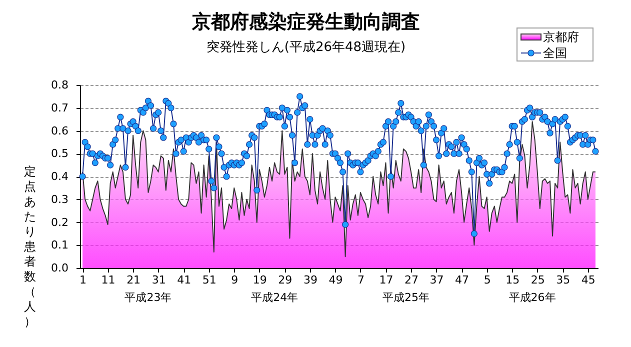 Image resolution: width=631 pixels, height=347 pixels. What do you see at coordinates (406, 297) in the screenshot?
I see `text: 平成25年` at bounding box center [406, 297].